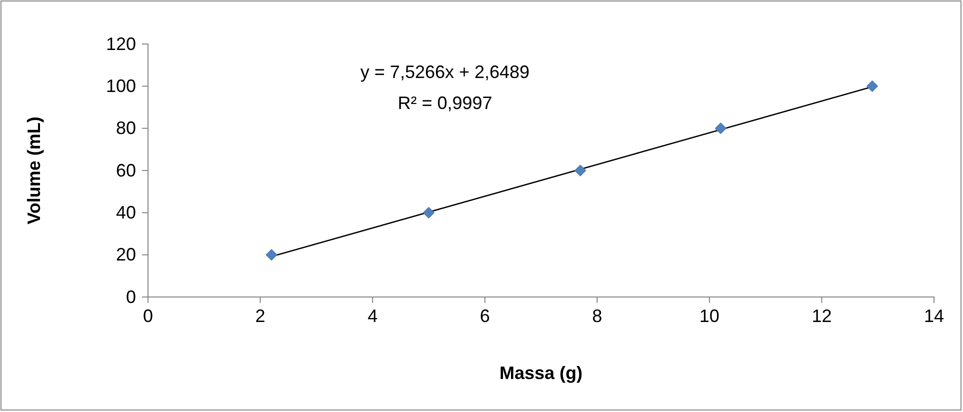 The image size is (963, 412). Describe the element at coordinates (126, 128) in the screenshot. I see `y-tick-label: 80` at that location.